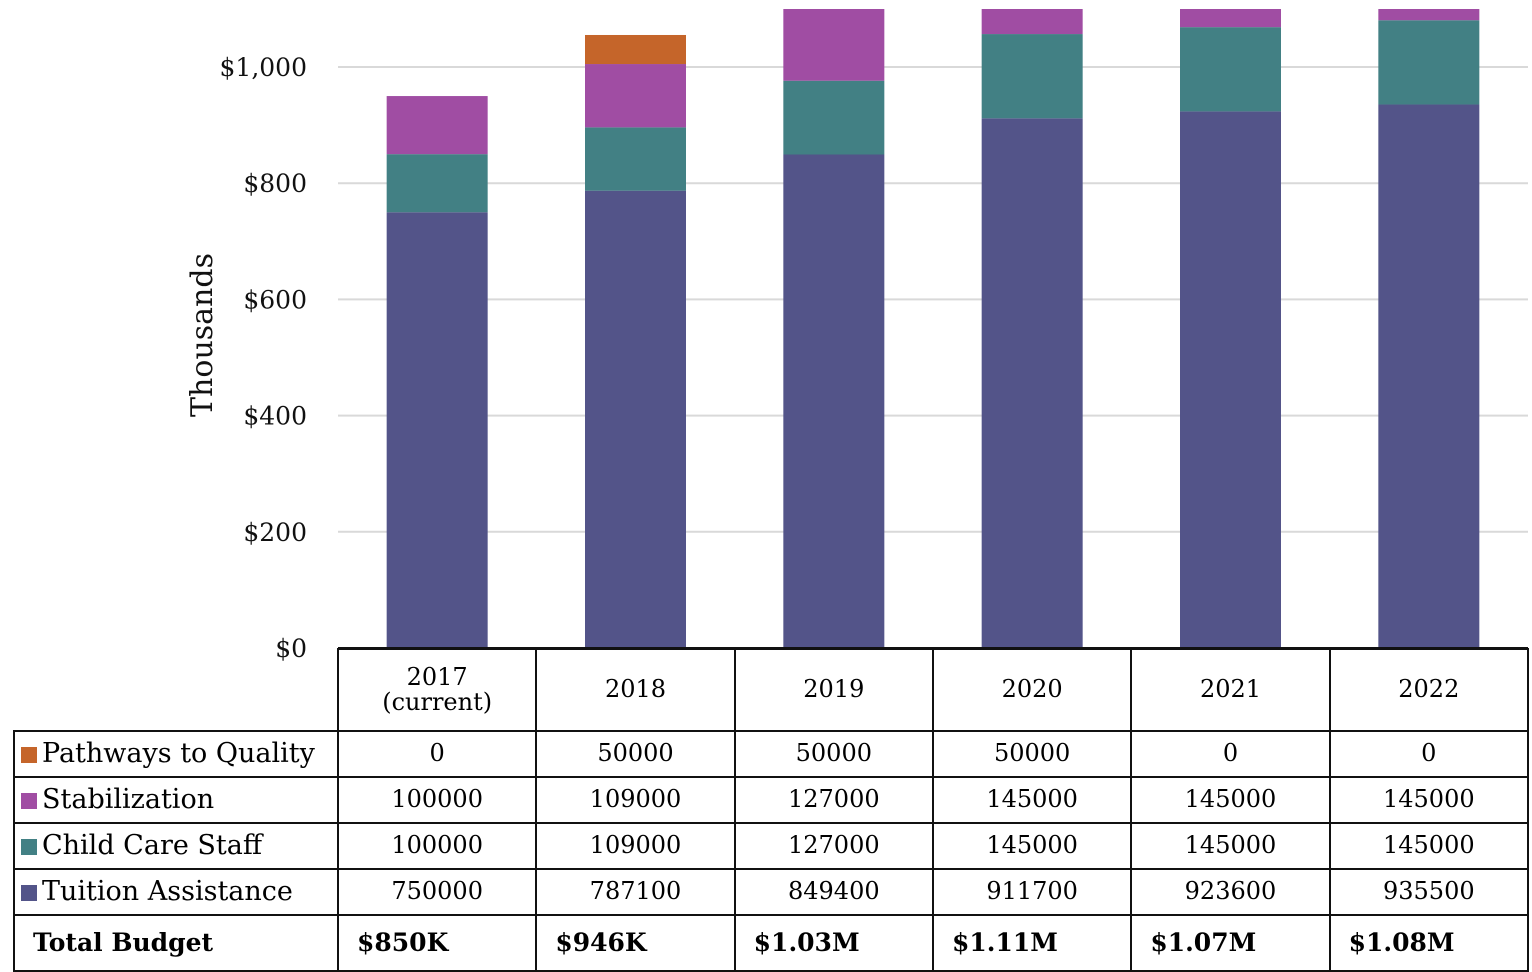  I want to click on total-label: Total Budget, so click(176, 943).